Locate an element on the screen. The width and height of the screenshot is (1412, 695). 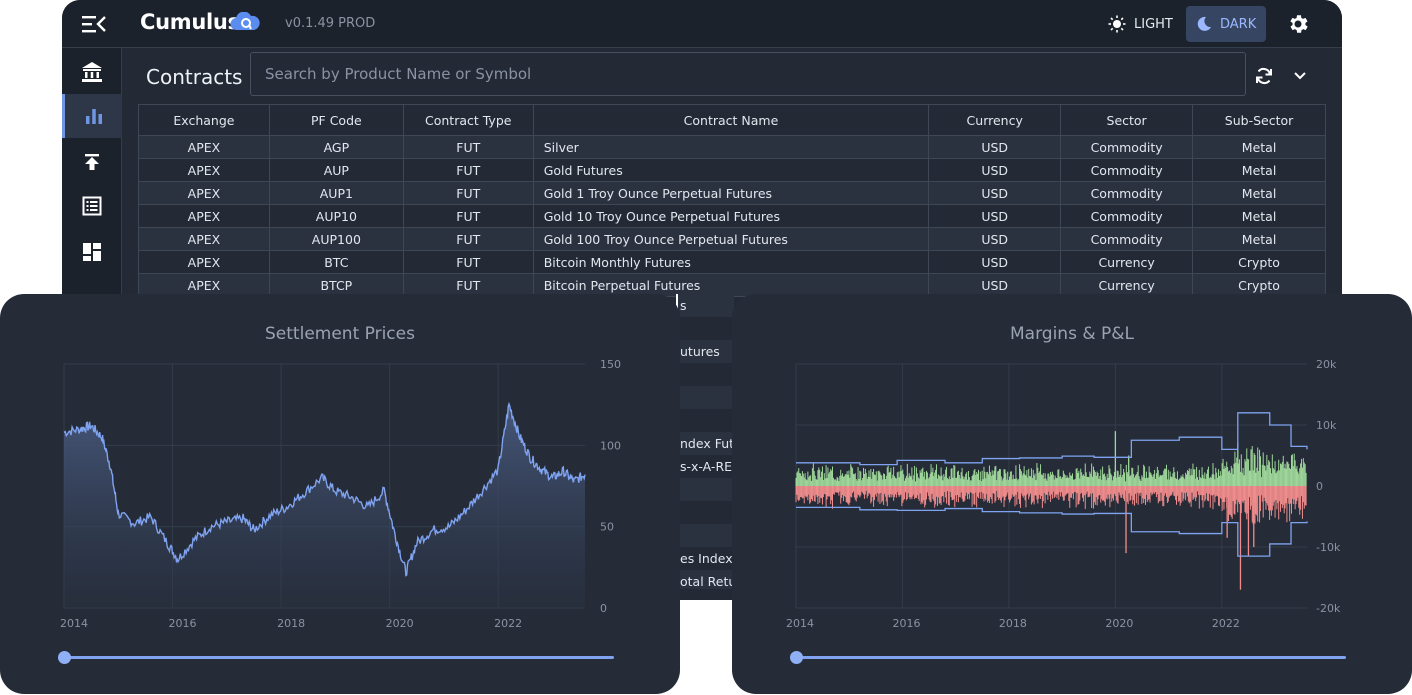
sidebar-item-dashboard is located at coordinates (92, 252).